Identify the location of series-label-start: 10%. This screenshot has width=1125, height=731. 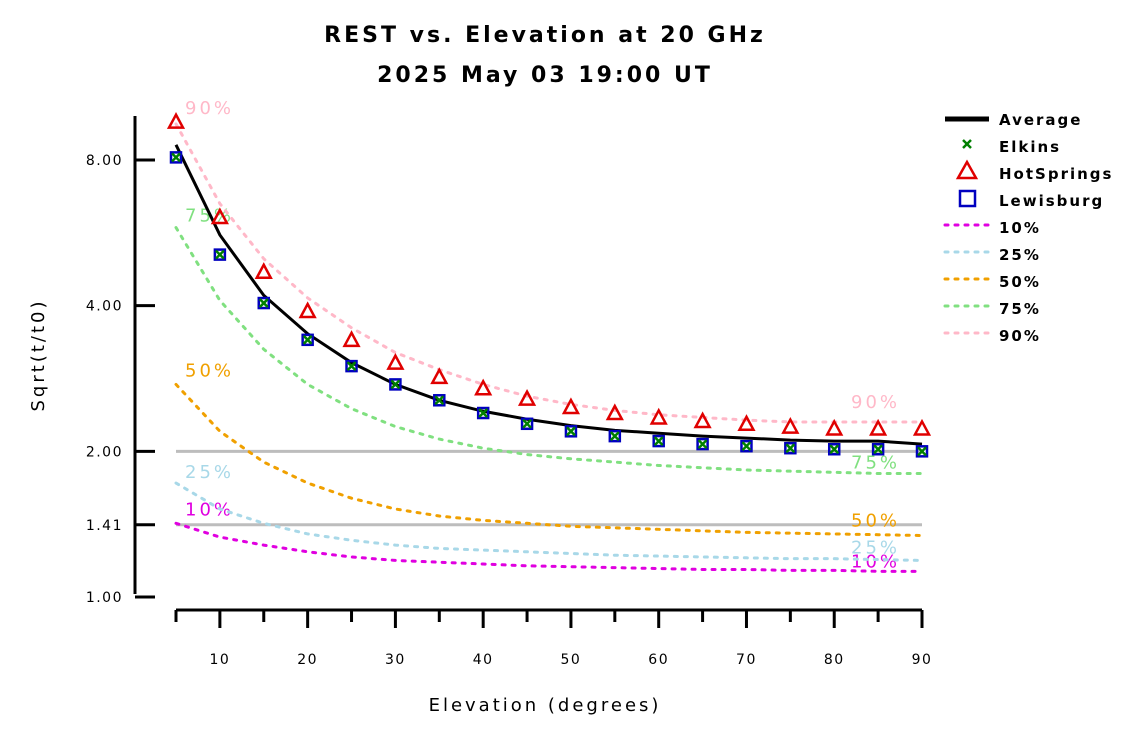
(209, 509).